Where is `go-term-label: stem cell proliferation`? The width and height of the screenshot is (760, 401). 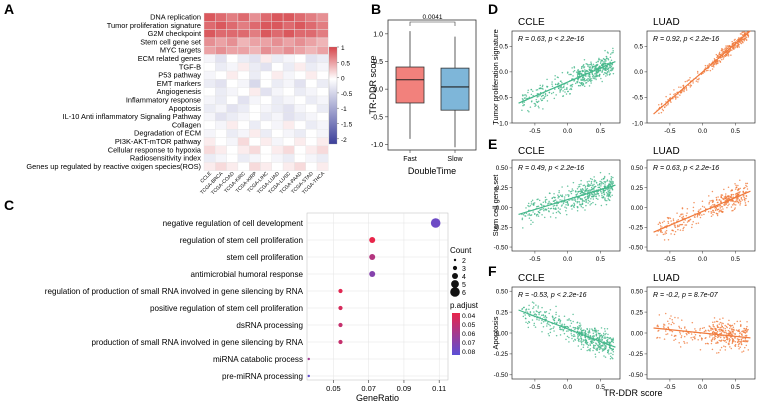
go-term-label: stem cell proliferation is located at coordinates (265, 257).